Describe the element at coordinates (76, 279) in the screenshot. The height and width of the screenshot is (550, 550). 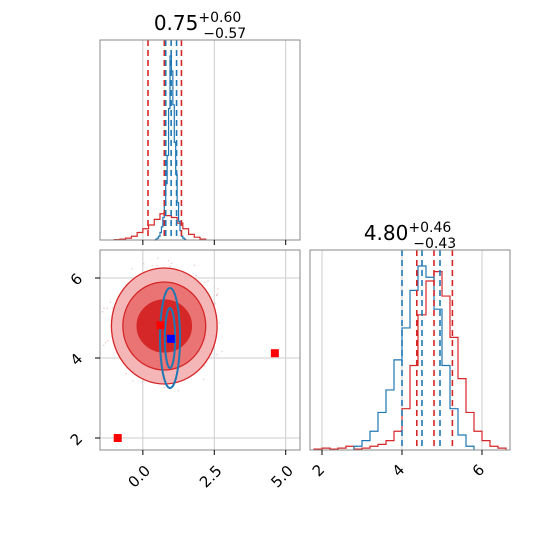
I see `y-tick-label: 6` at that location.